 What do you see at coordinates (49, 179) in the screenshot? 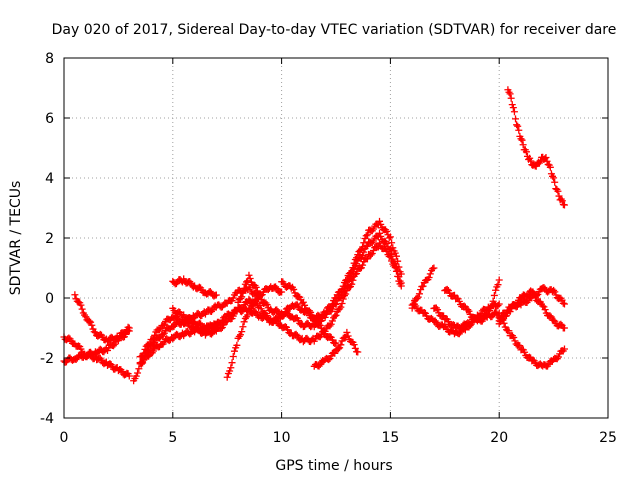
I see `y-tick-label: 4` at bounding box center [49, 179].